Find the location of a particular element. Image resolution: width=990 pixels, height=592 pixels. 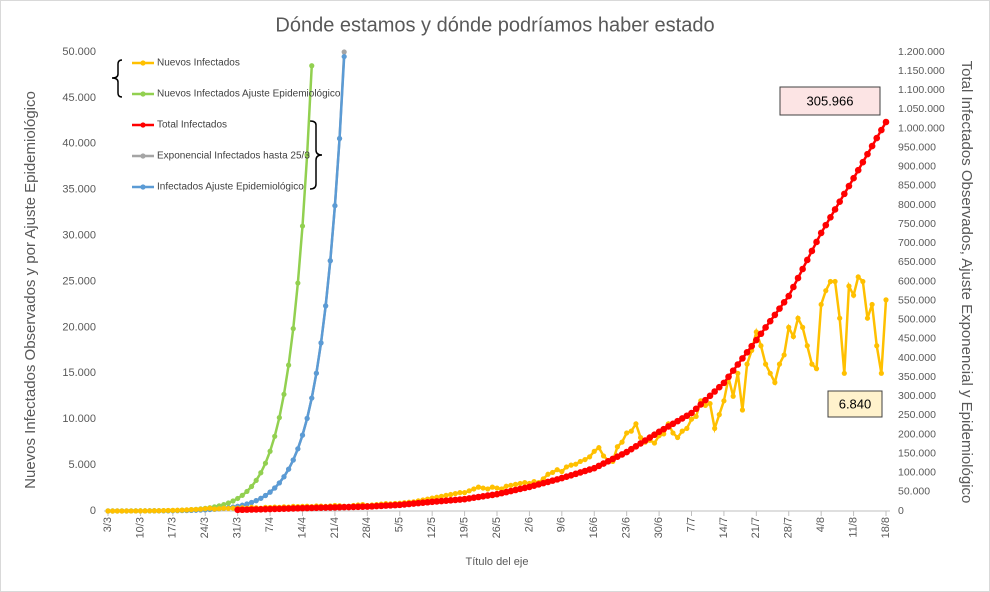

y2-tick-label: 200.000 is located at coordinates (917, 434).